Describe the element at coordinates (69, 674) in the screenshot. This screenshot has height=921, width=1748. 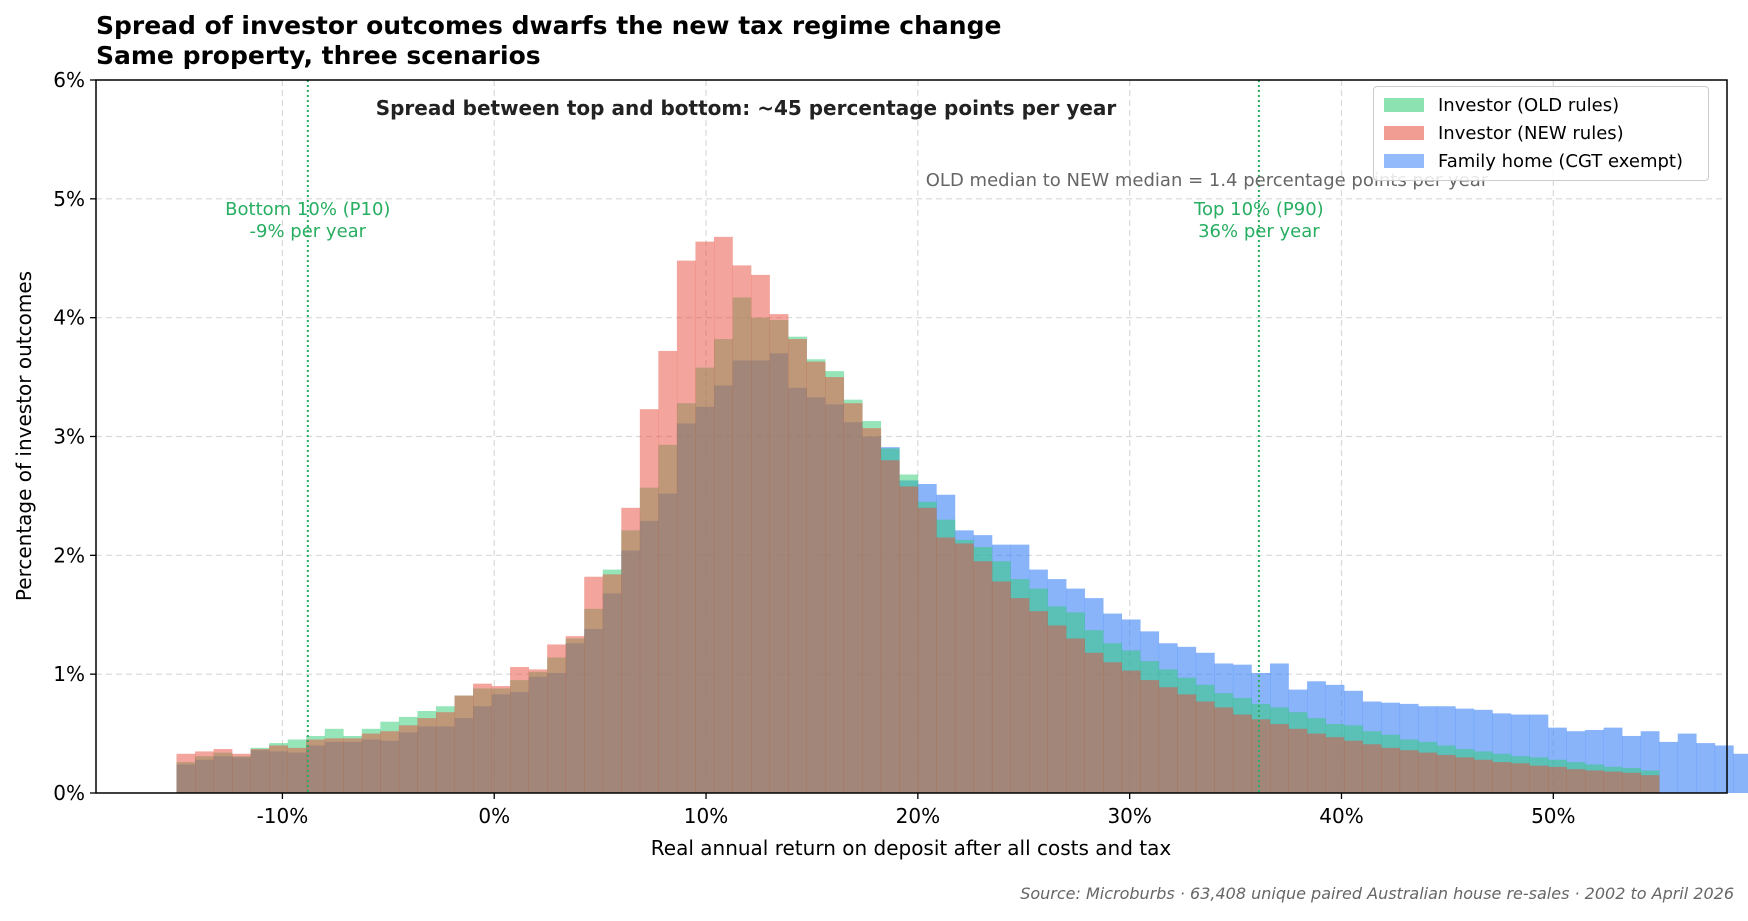
I see `y-tick-label: 1%` at that location.